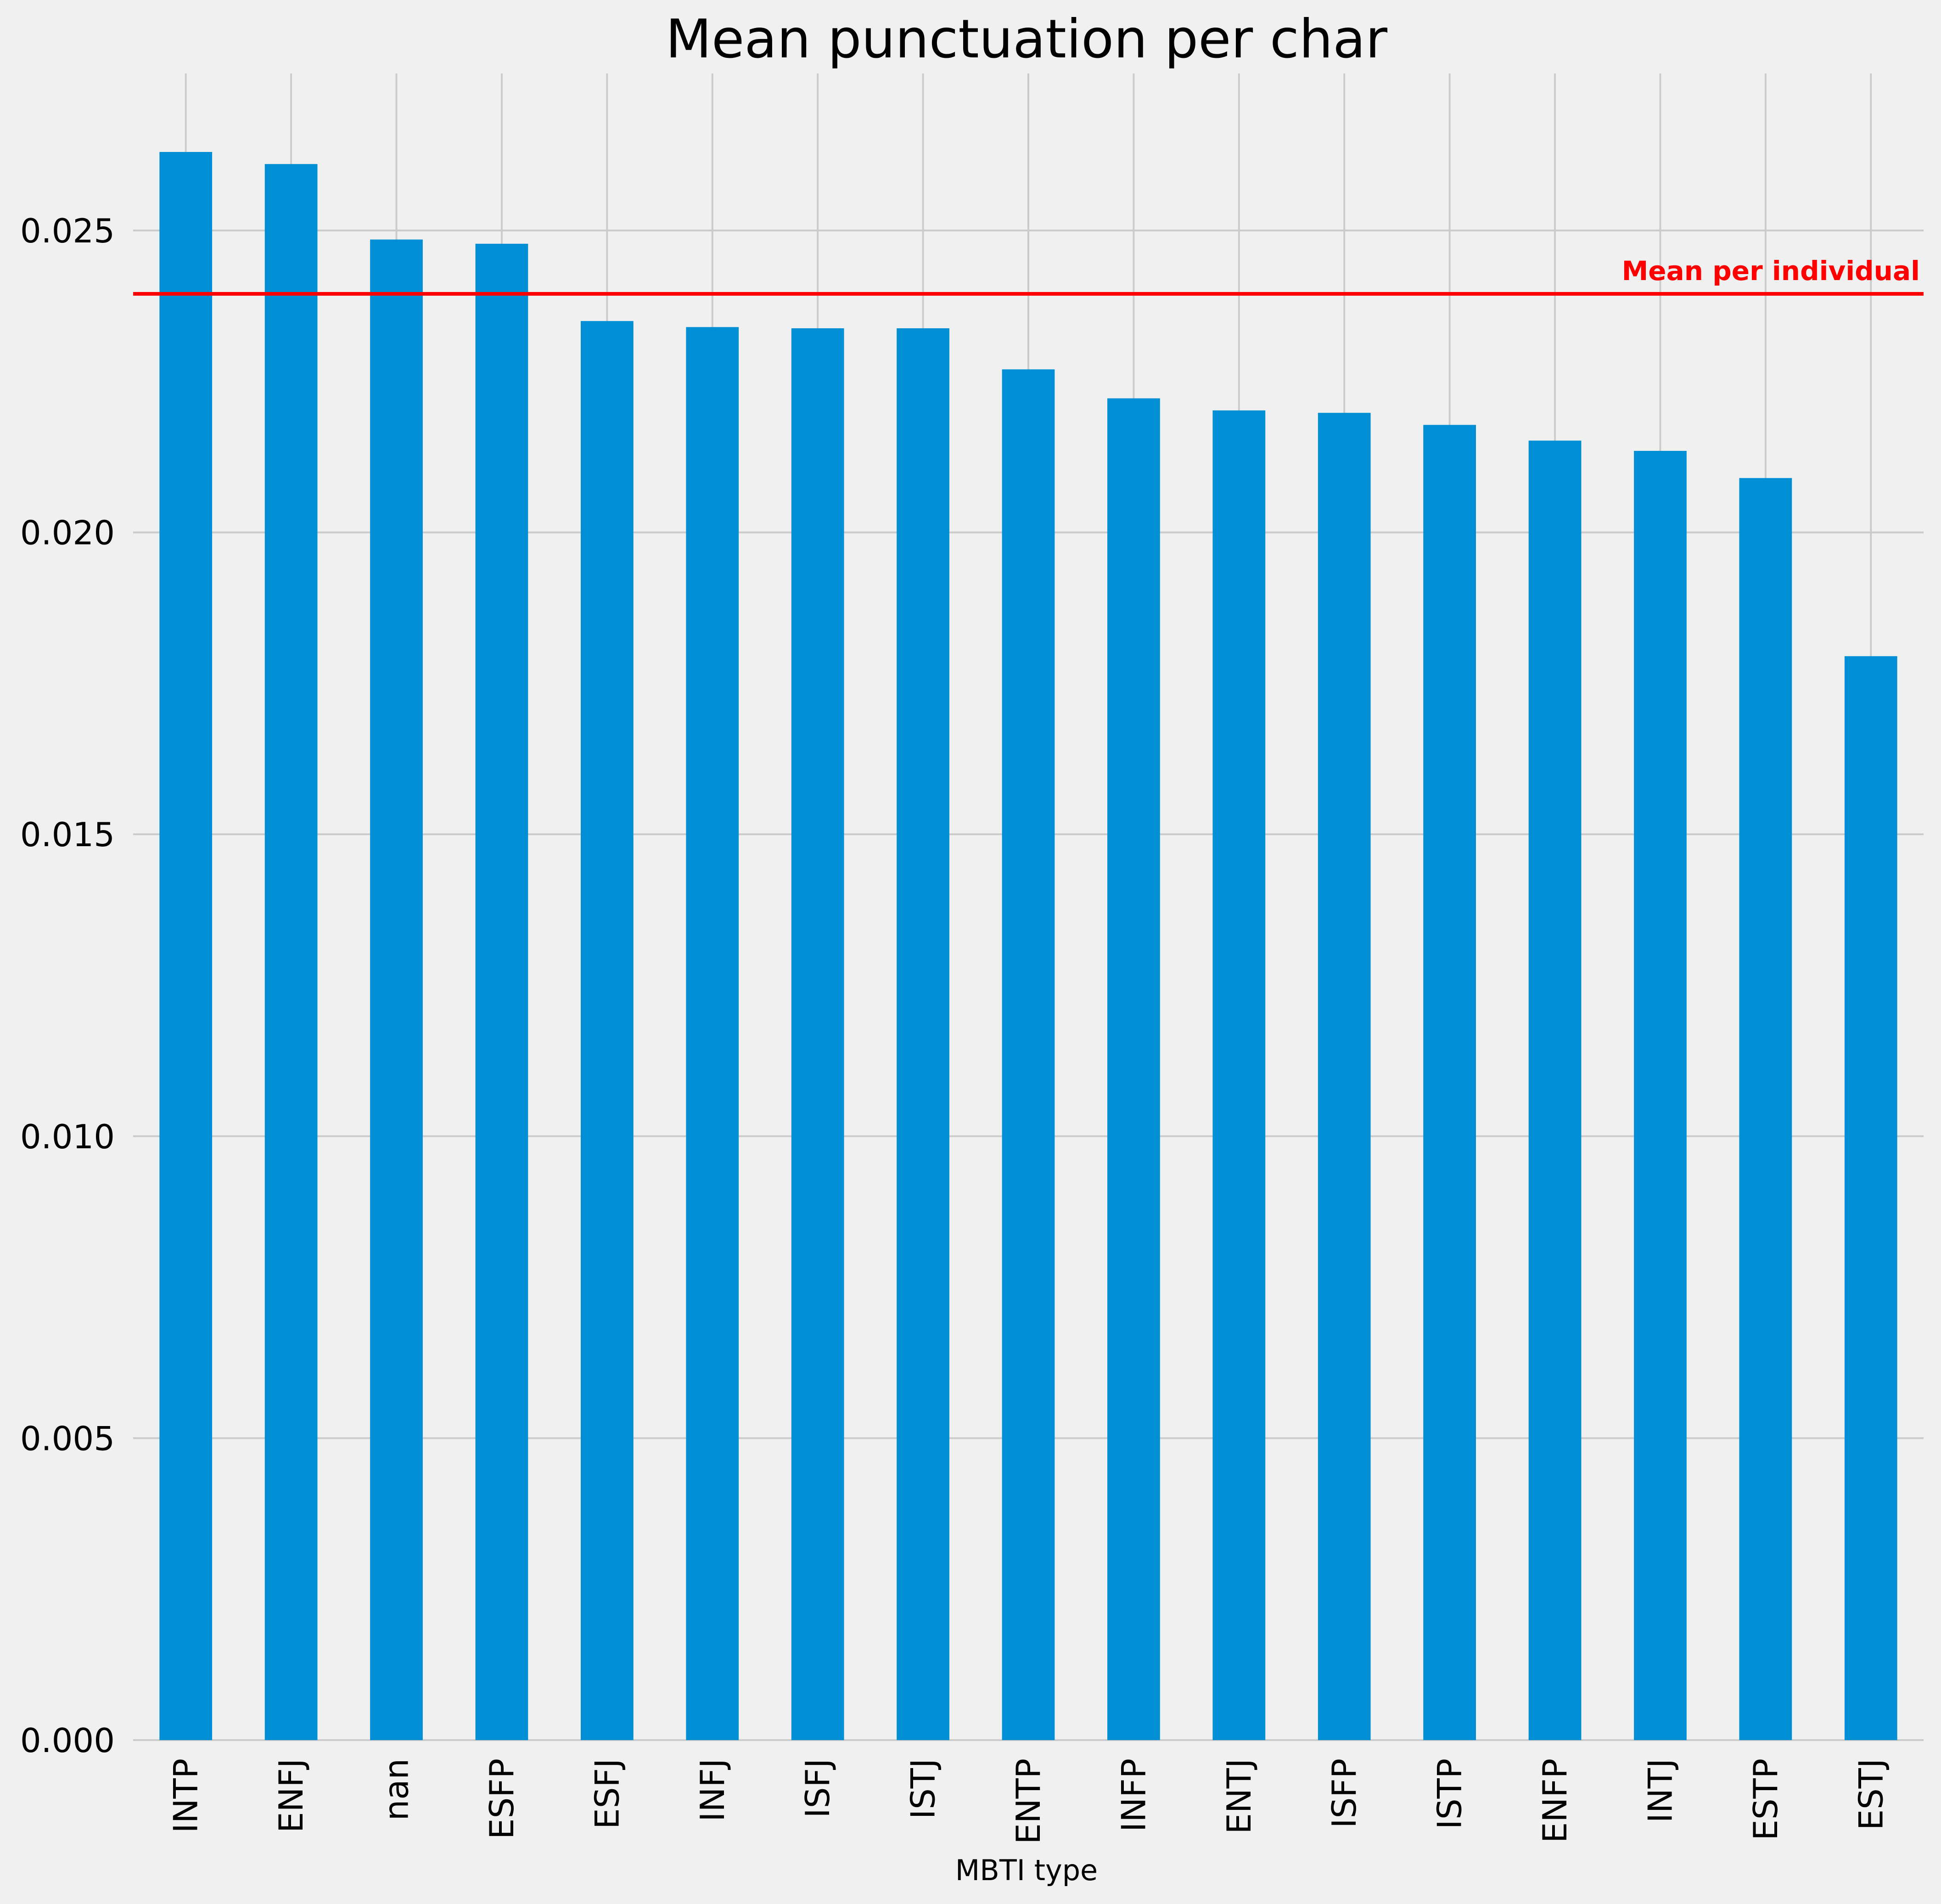  I want to click on y-tick-label: 0.005, so click(67, 1438).